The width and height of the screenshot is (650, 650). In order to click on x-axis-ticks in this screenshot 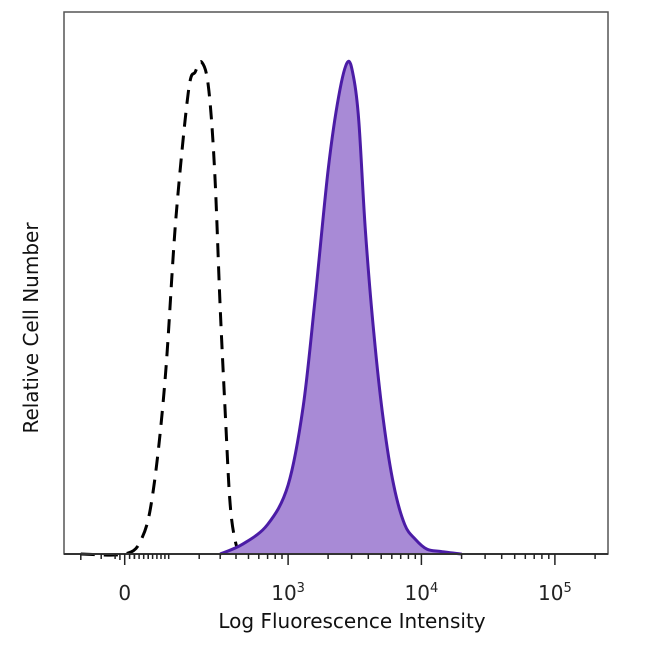, I will do `click(338, 559)`.